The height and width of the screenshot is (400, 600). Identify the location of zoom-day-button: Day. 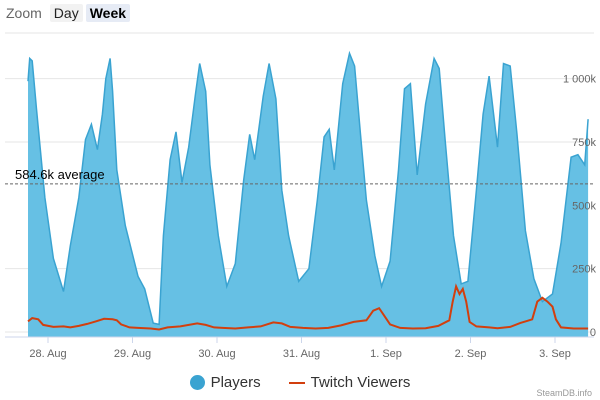
(66, 13).